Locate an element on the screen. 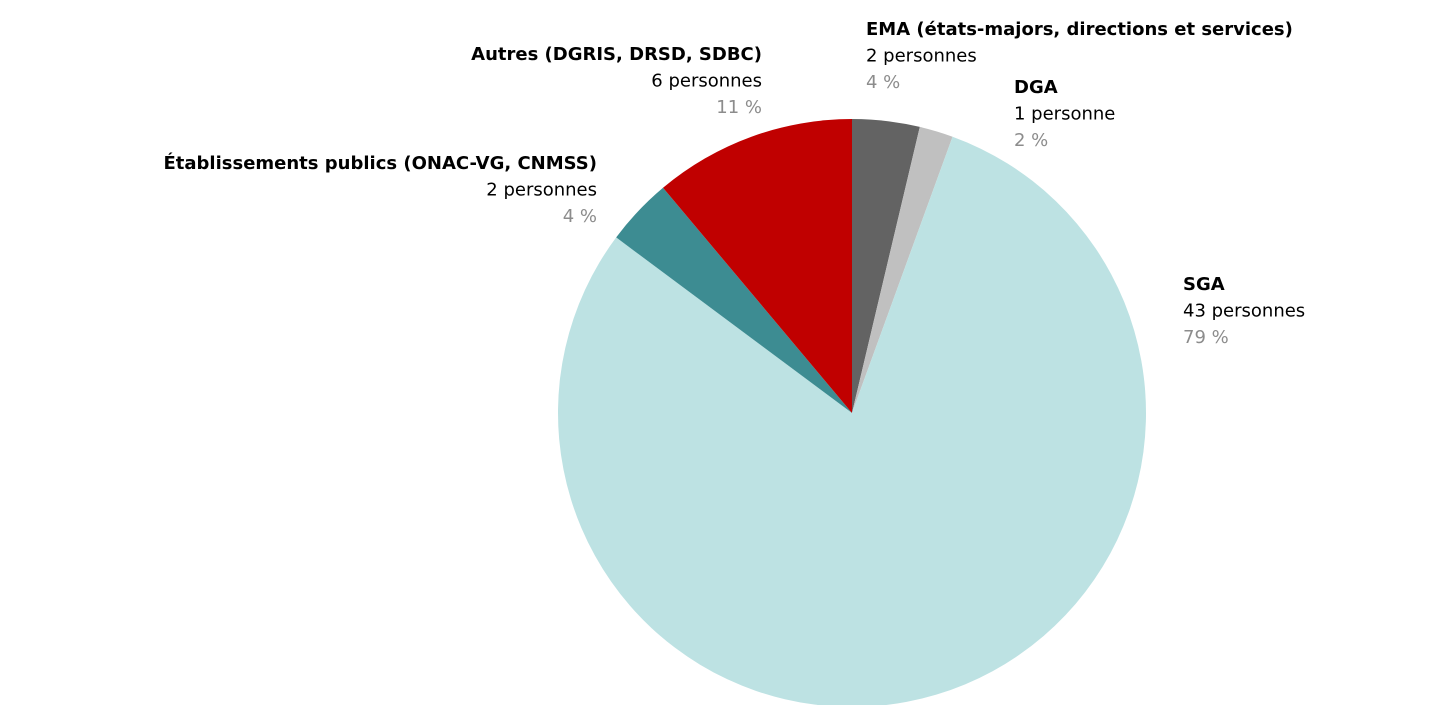 The width and height of the screenshot is (1439, 705). slice-name: Autres (DGRIS, DRSD, SDBC) is located at coordinates (616, 54).